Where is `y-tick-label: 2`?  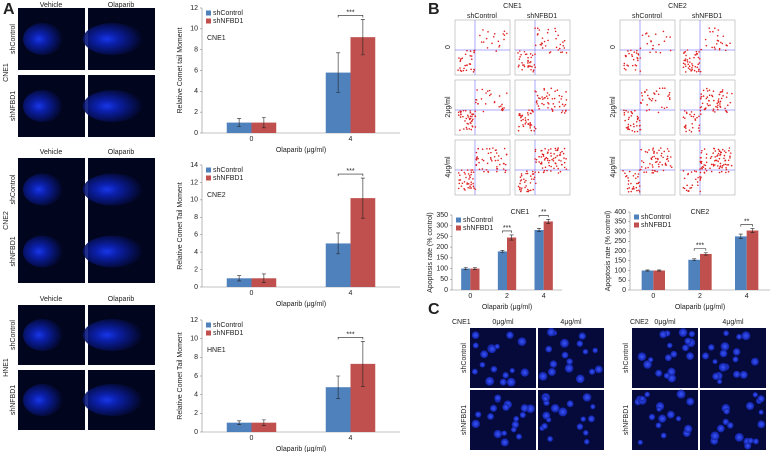
y-tick-label: 2 is located at coordinates (196, 413).